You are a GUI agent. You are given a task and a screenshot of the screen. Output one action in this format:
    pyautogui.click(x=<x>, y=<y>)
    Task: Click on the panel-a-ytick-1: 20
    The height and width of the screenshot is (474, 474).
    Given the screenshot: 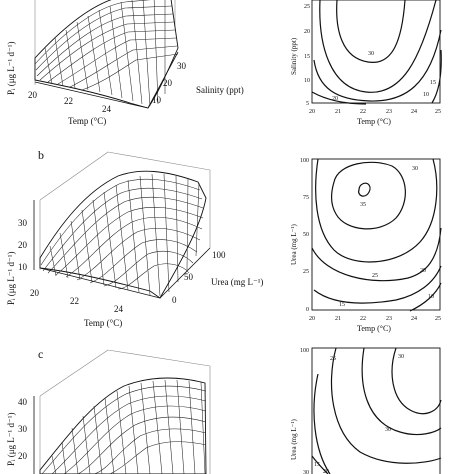 What is the action you would take?
    pyautogui.click(x=168, y=83)
    